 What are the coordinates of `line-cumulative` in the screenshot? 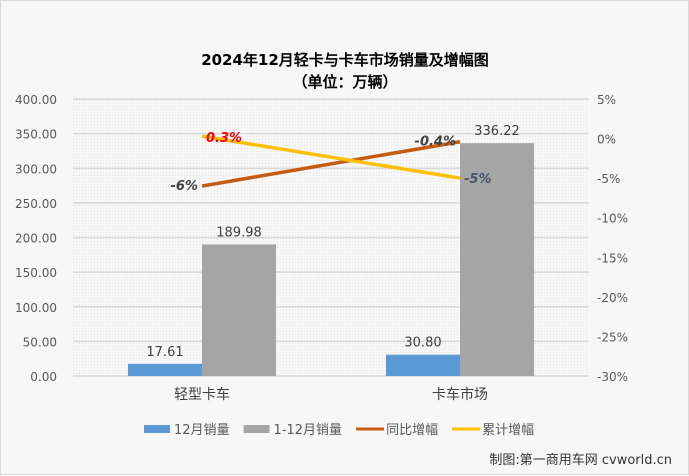 It's located at (331, 157).